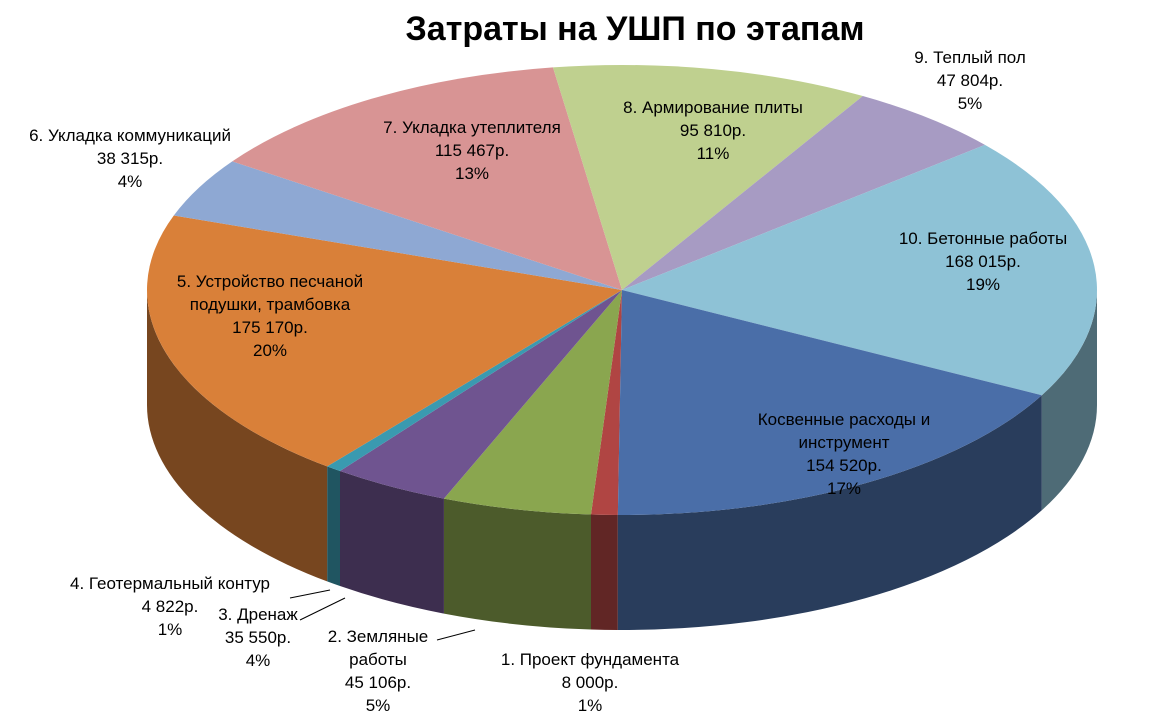 The width and height of the screenshot is (1157, 717). I want to click on categories: 2. Земляные работы, so click(378, 648).